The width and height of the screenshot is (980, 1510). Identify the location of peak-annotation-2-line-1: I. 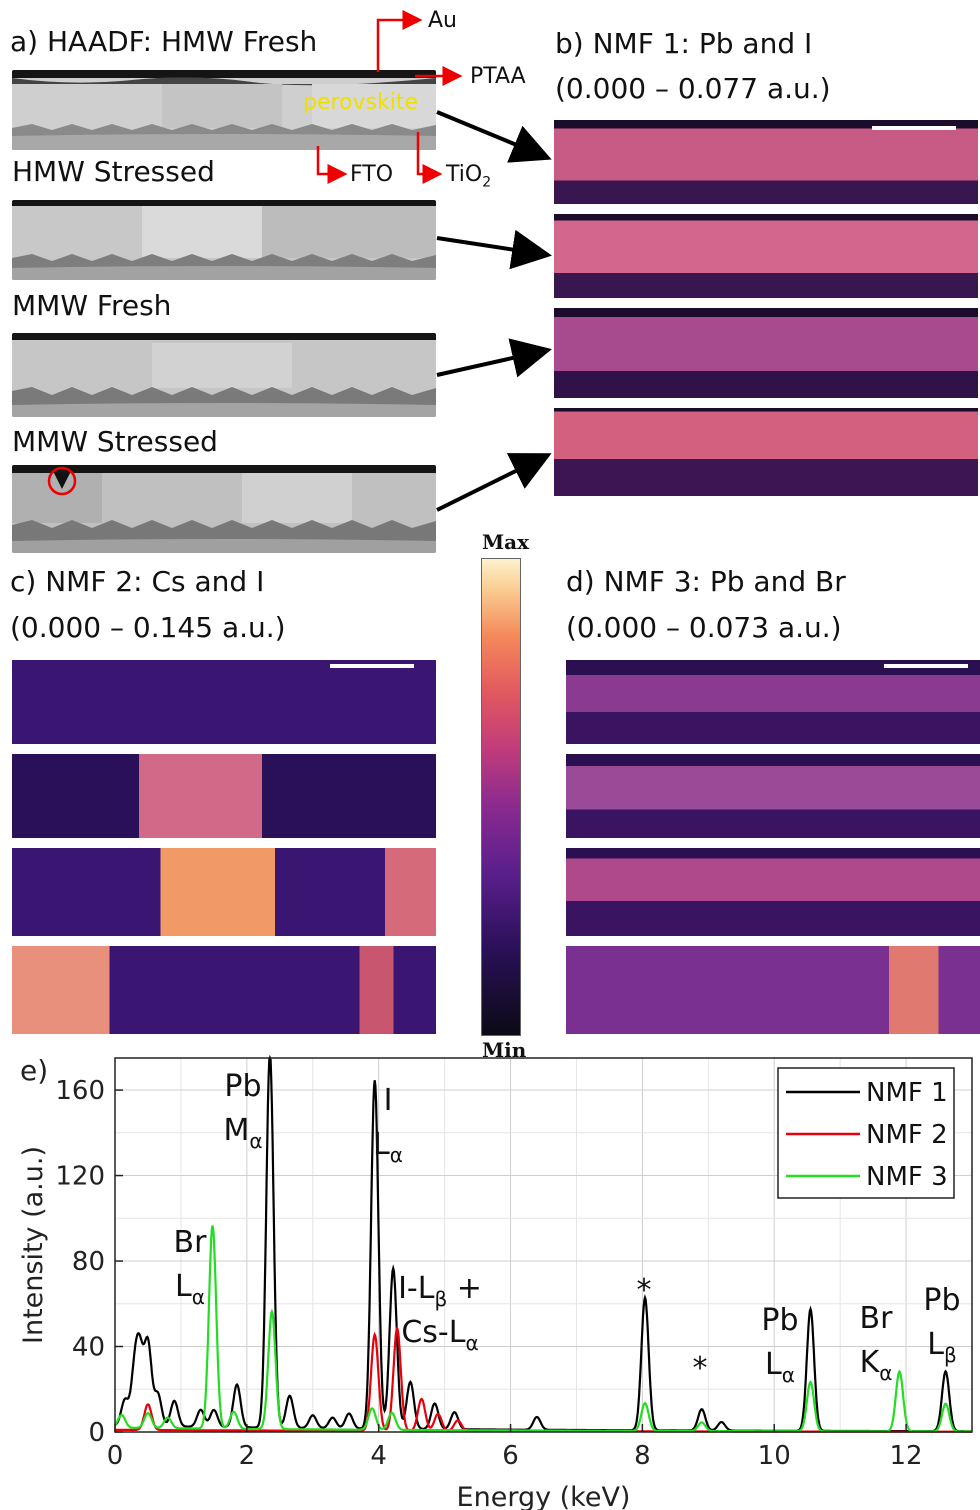
(388, 1100).